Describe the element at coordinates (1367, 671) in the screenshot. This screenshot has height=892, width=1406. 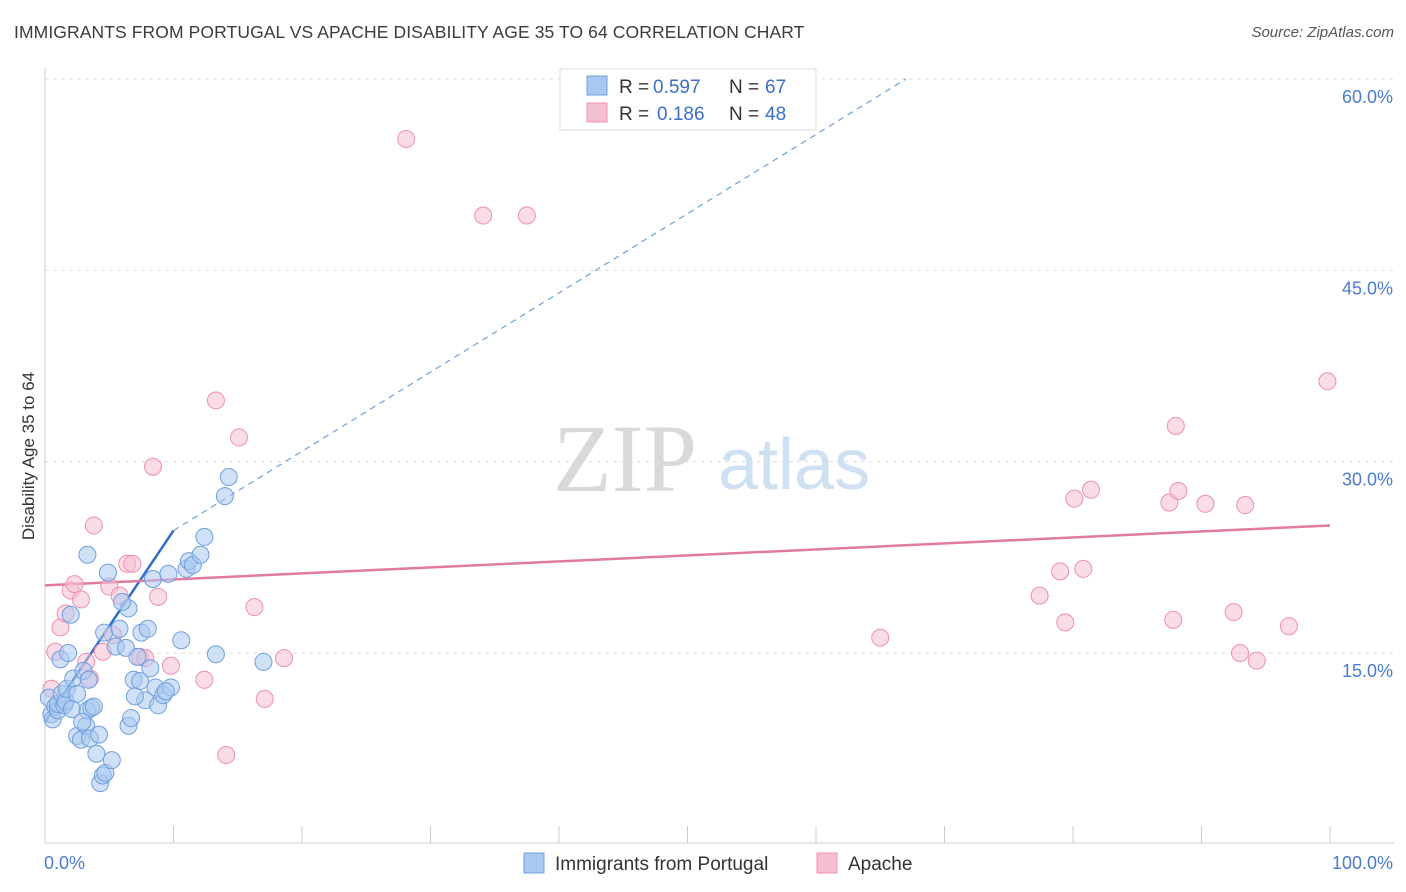
I see `y-tick-label-15: 15.0%` at that location.